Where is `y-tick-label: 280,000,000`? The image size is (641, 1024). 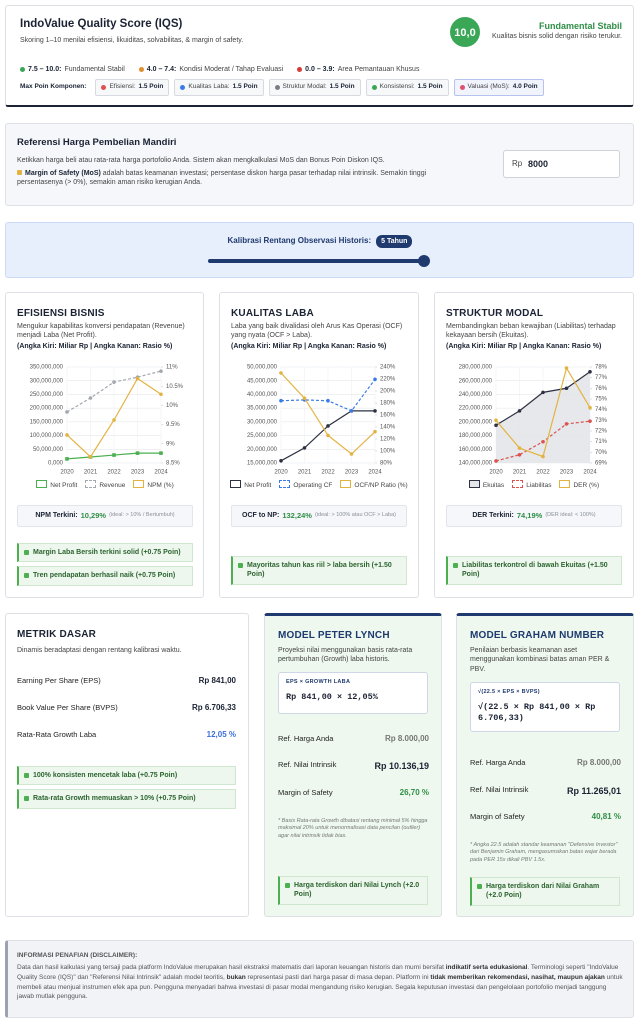
y-tick-label: 280,000,000 is located at coordinates (476, 368).